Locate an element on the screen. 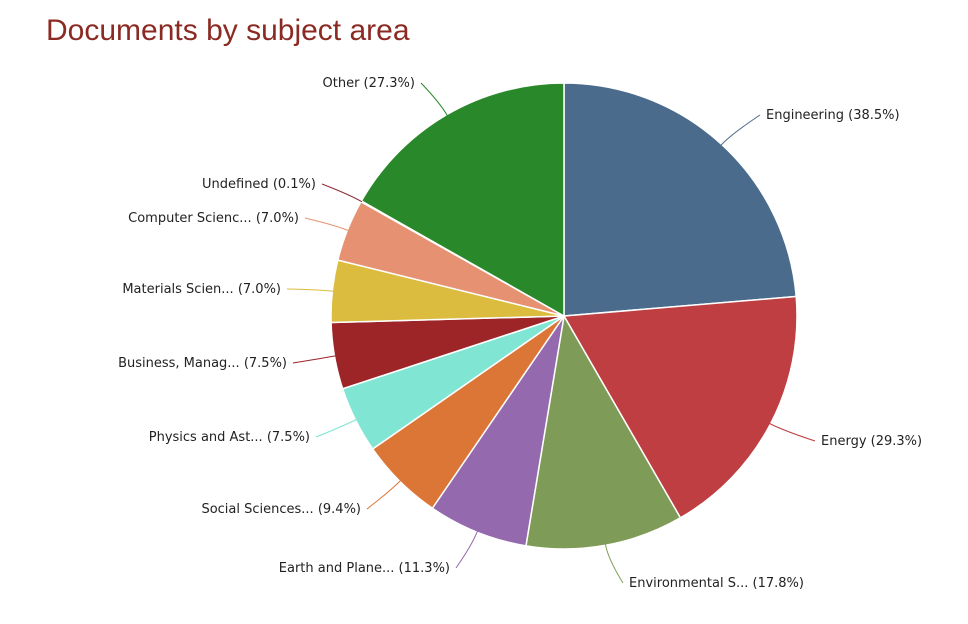 This screenshot has height=624, width=968. slice-label: Undefined (0.1%) is located at coordinates (259, 184).